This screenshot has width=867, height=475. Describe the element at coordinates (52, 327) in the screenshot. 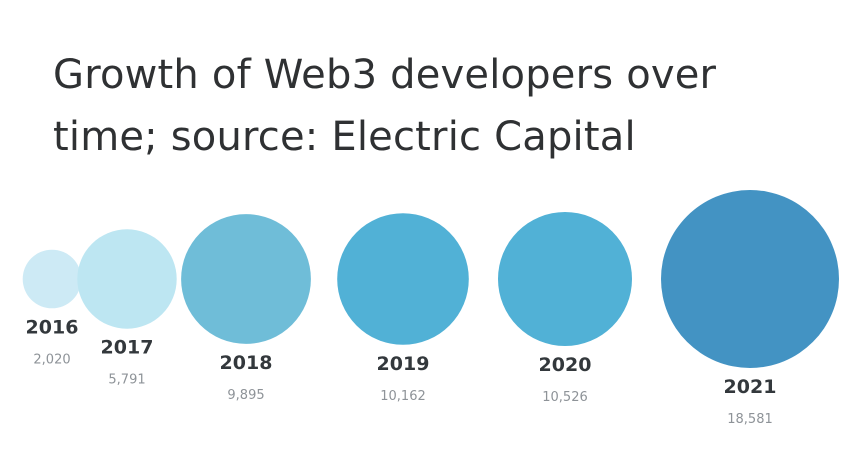

I see `year-label-2016: 2016` at that location.